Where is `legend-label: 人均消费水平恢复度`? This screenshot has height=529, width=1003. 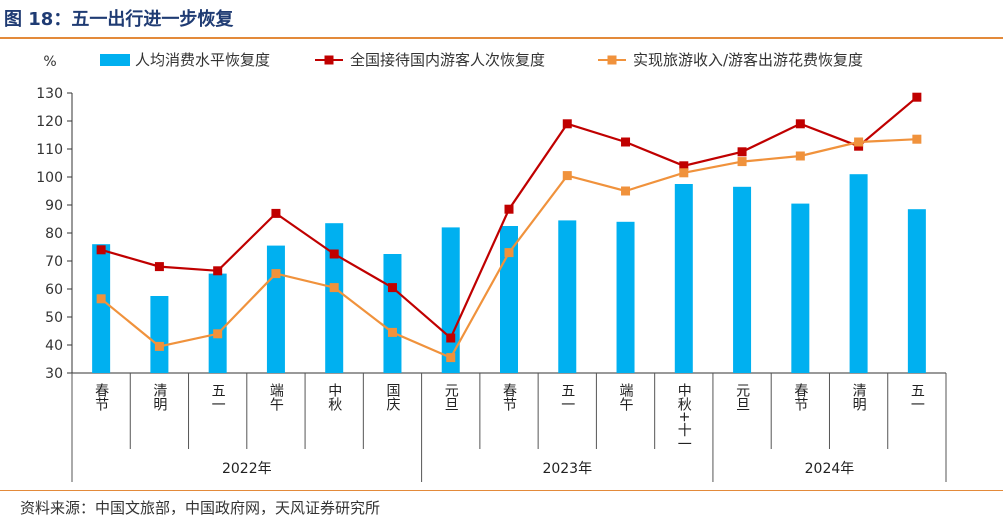 legend-label: 人均消费水平恢复度 is located at coordinates (202, 60).